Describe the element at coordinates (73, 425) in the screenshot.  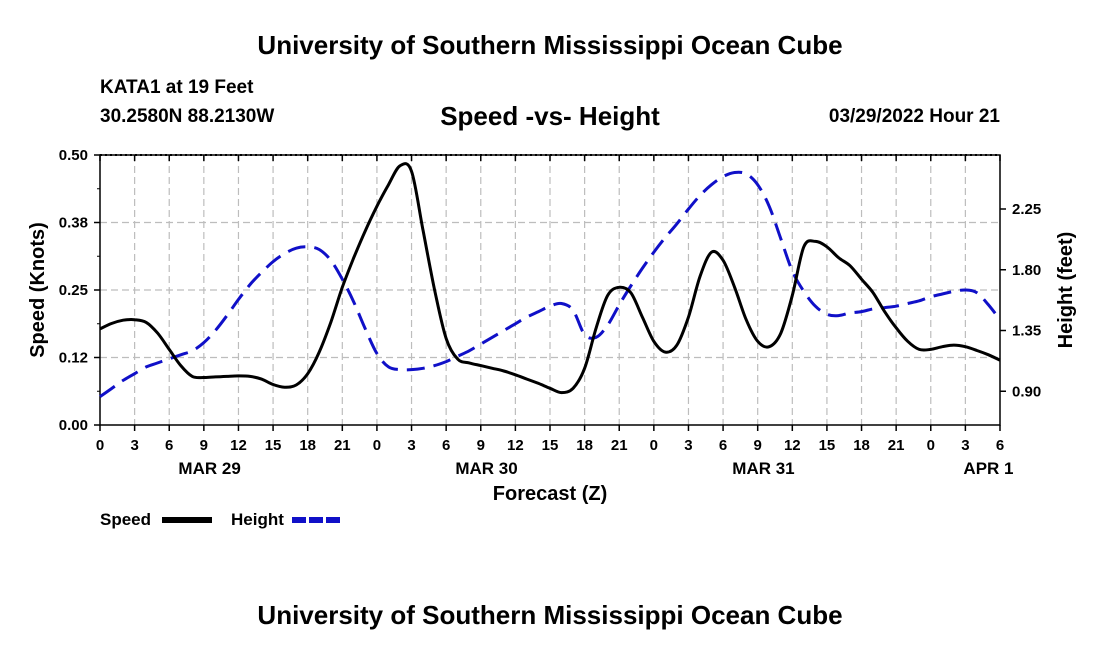
I see `left-y-tick-label: 0.00` at that location.